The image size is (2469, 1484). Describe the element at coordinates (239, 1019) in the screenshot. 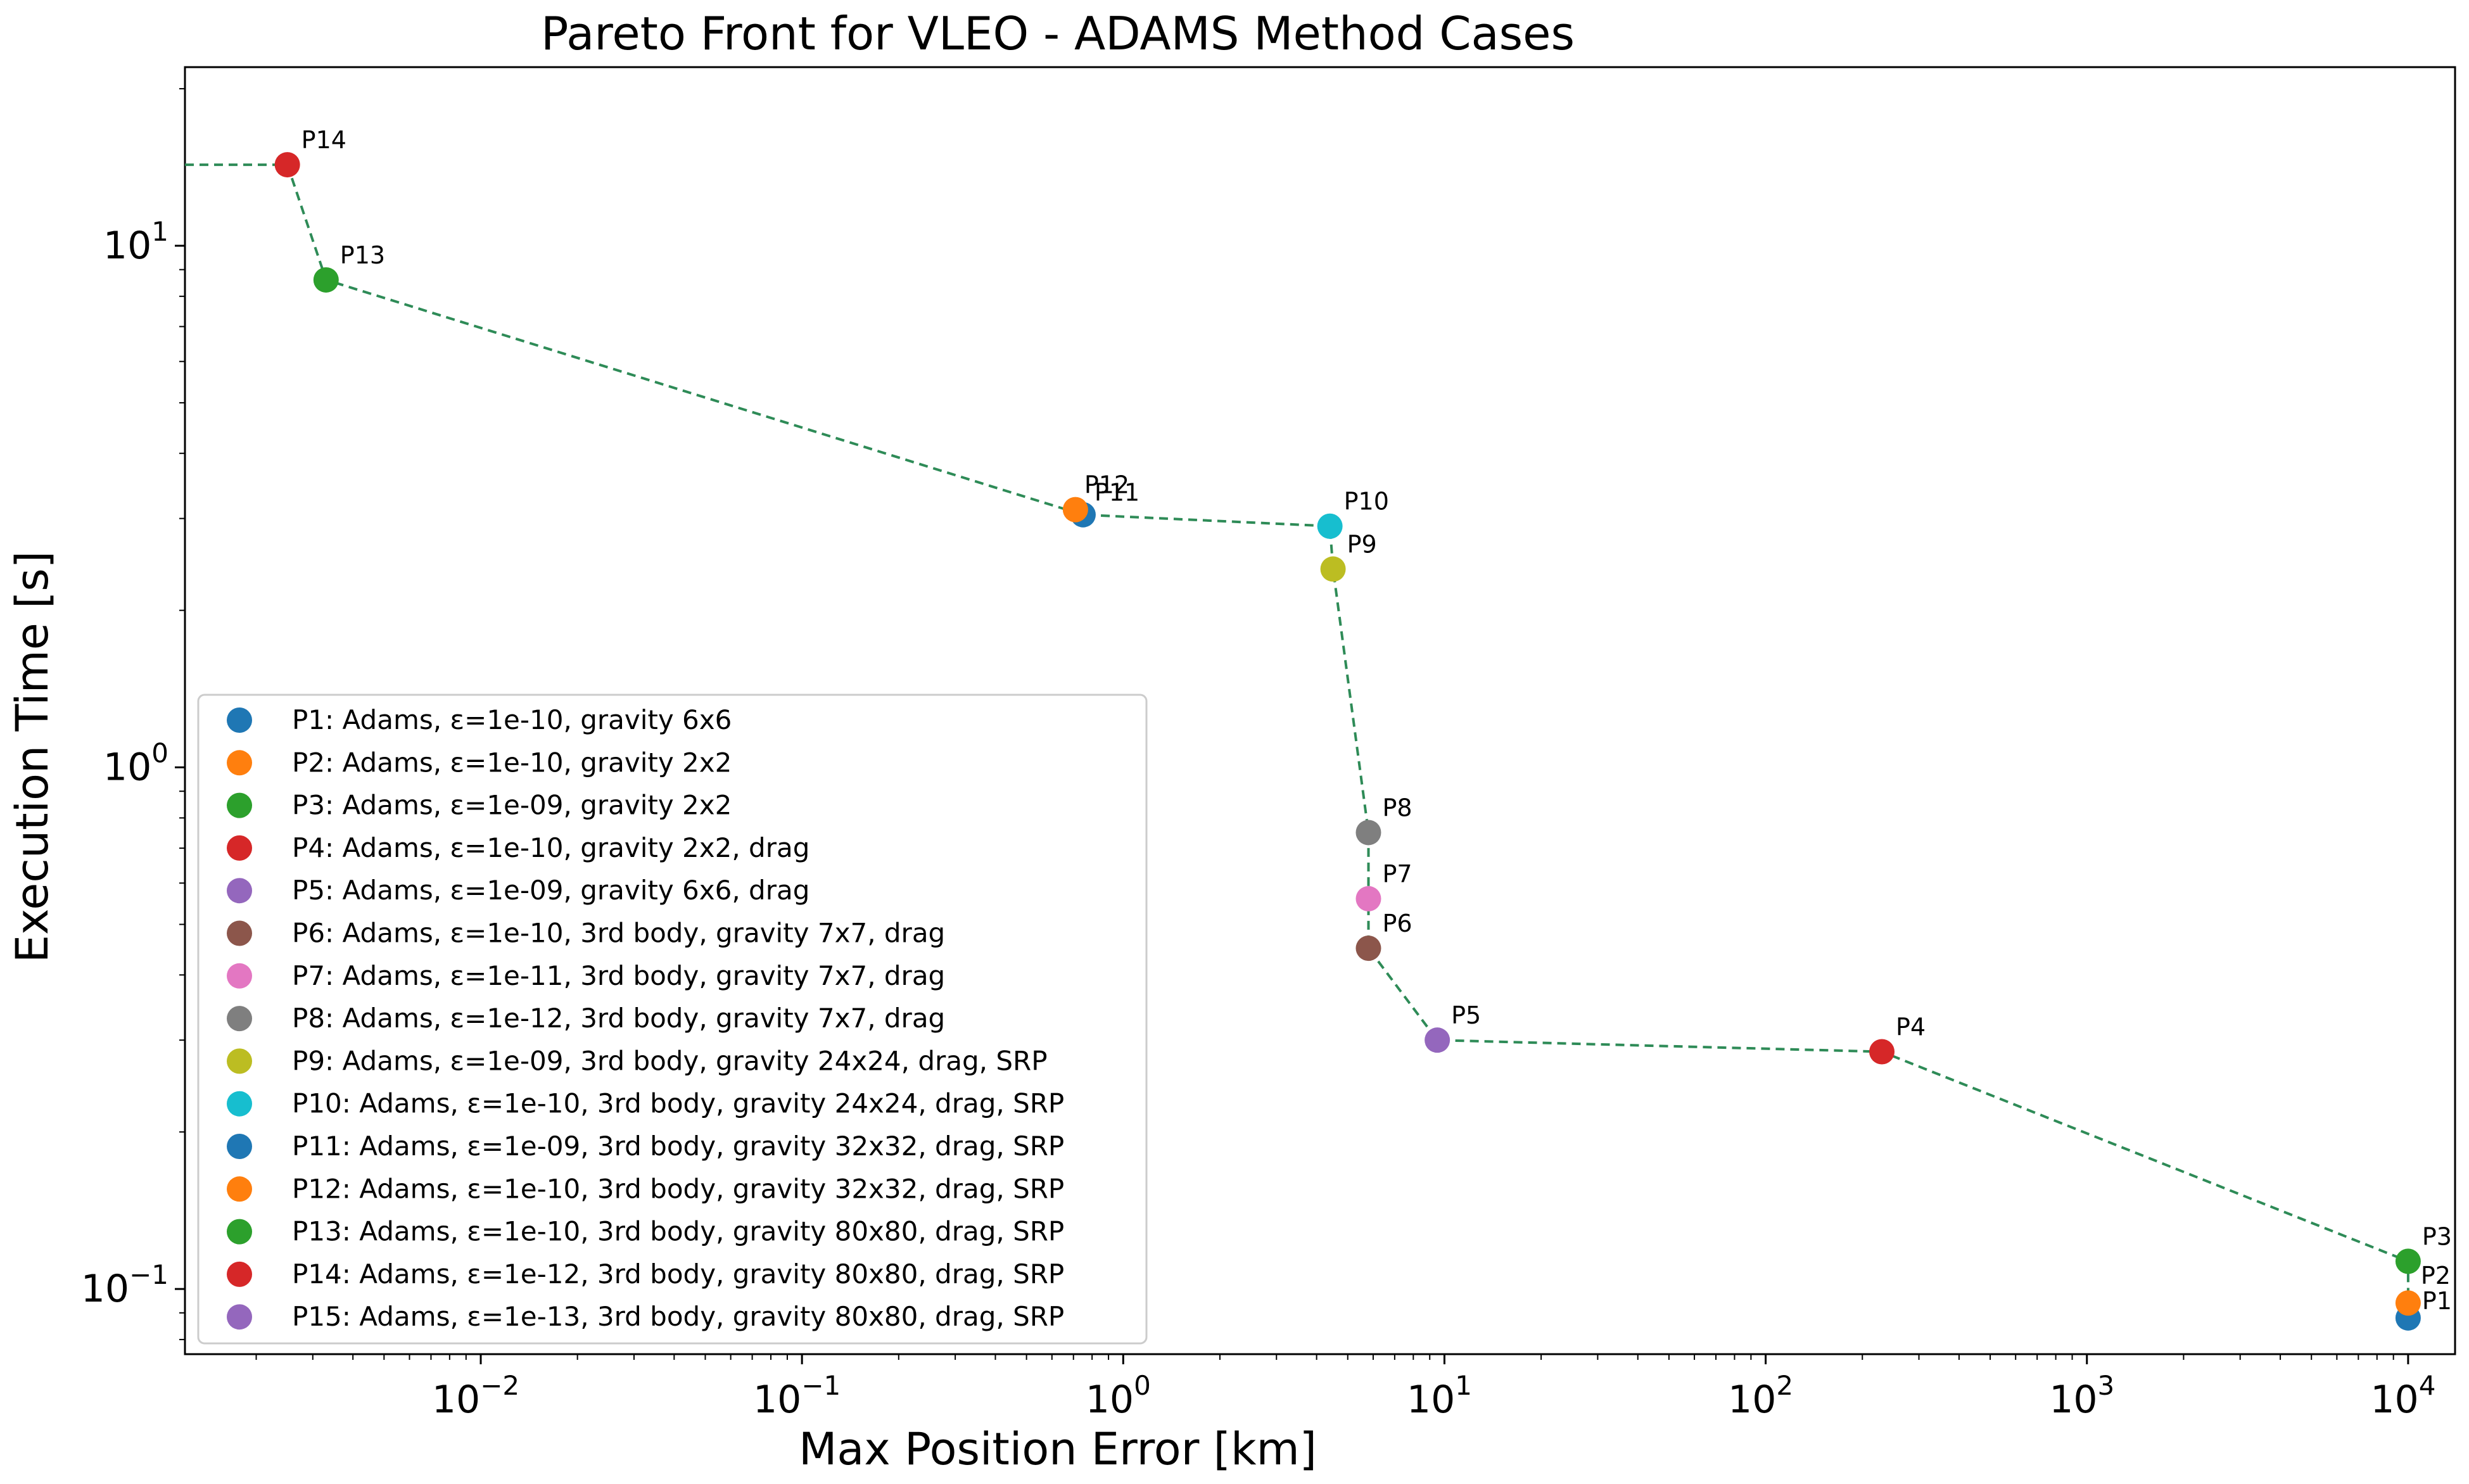

I see `legend-marker-p8` at that location.